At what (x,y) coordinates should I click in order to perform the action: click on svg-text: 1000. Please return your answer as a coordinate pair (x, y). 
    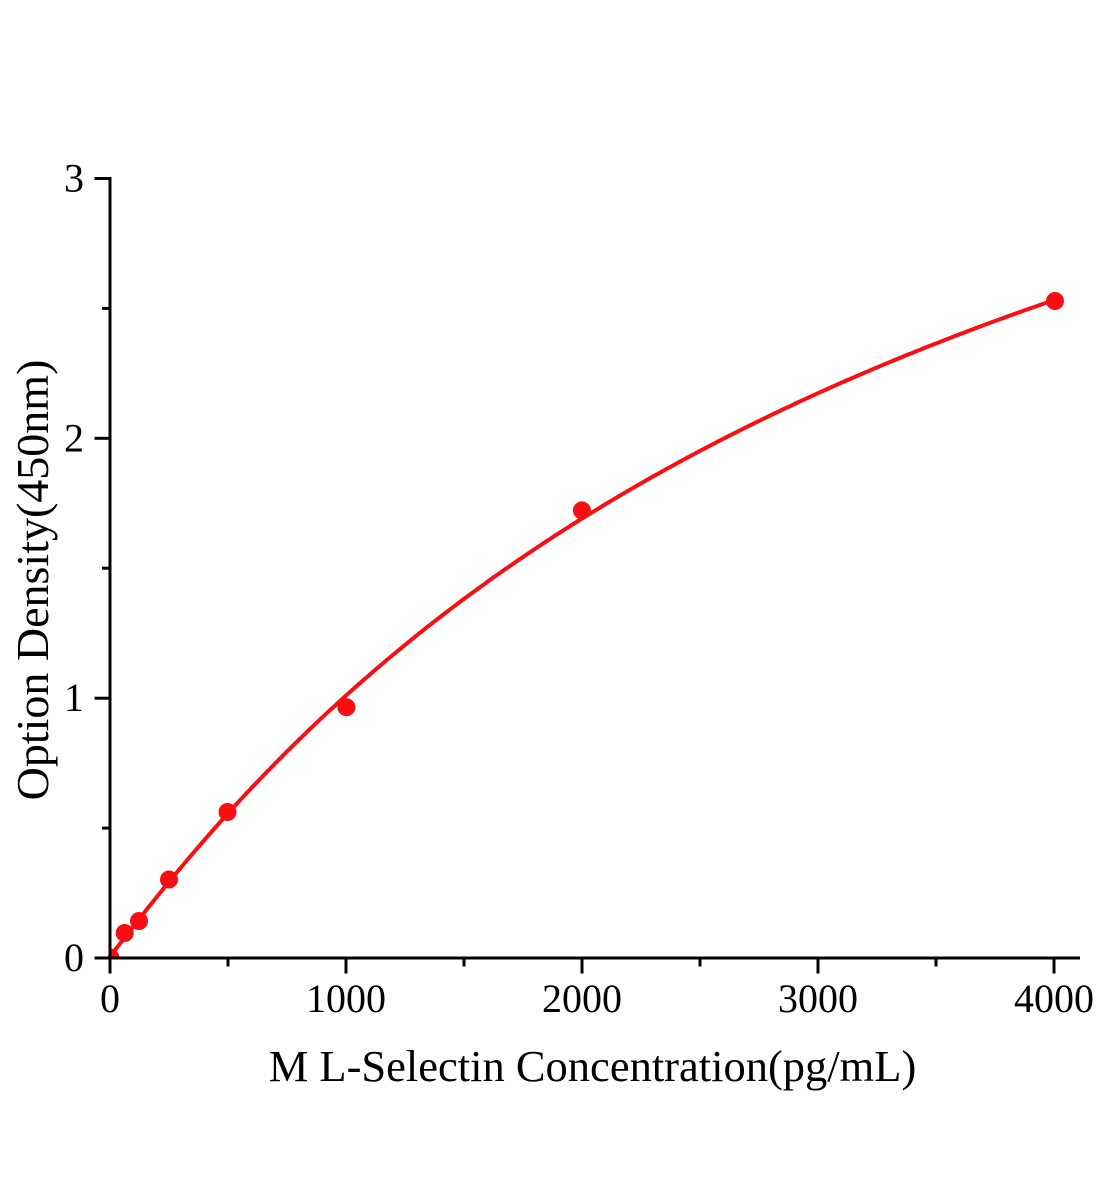
    Looking at the image, I should click on (346, 998).